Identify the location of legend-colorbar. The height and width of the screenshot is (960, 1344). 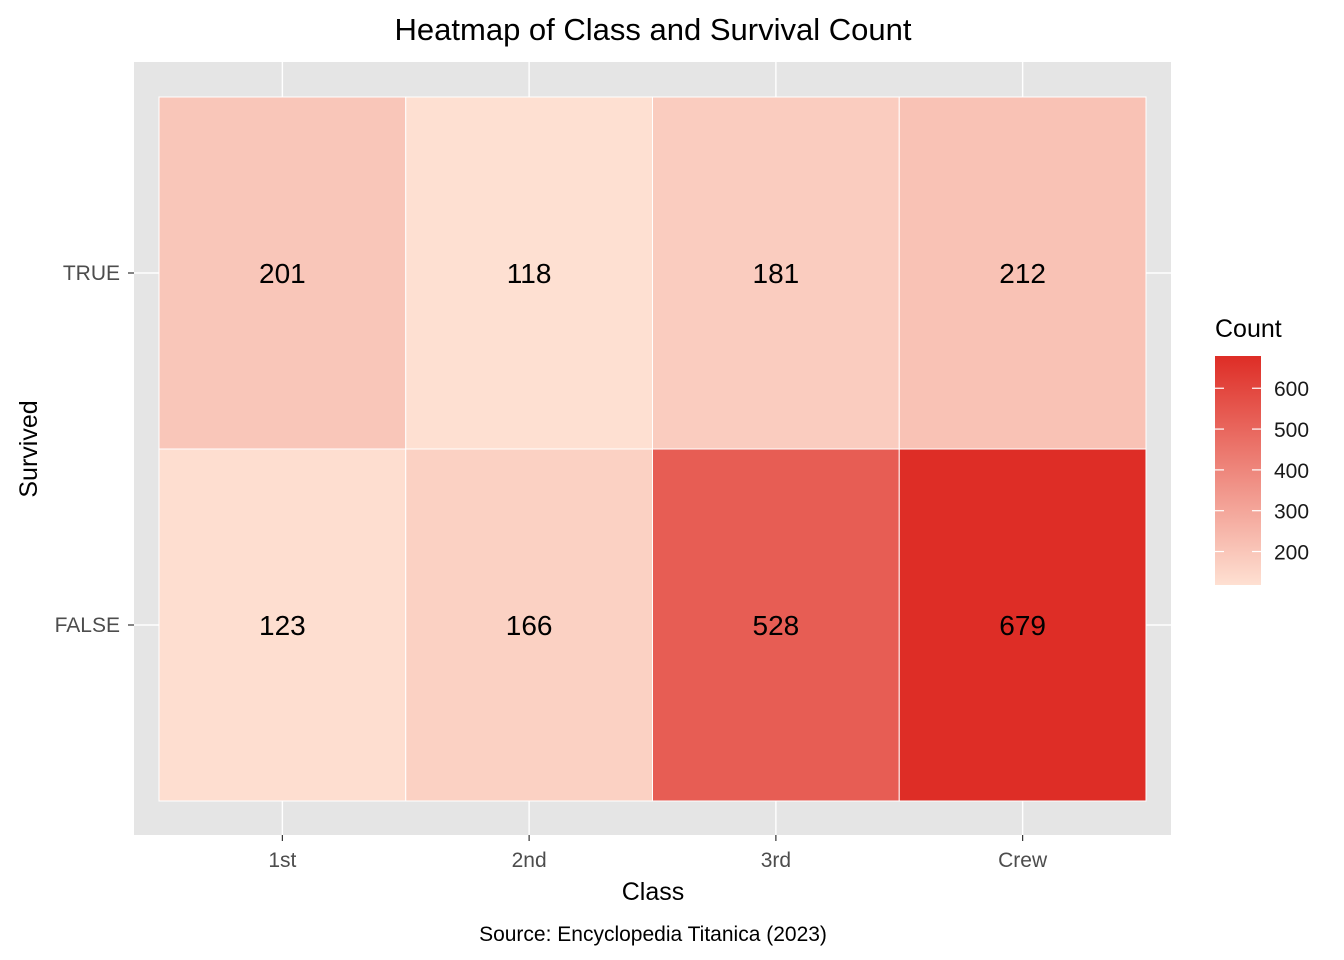
(1238, 470).